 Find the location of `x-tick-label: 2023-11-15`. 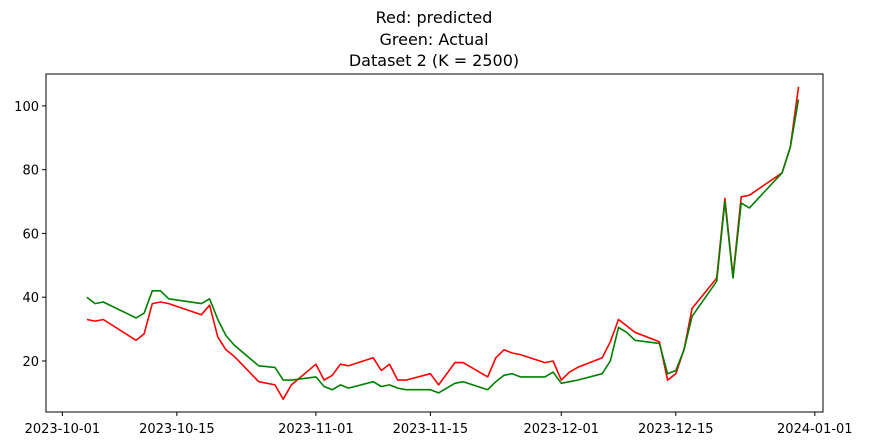

x-tick-label: 2023-11-15 is located at coordinates (431, 429).